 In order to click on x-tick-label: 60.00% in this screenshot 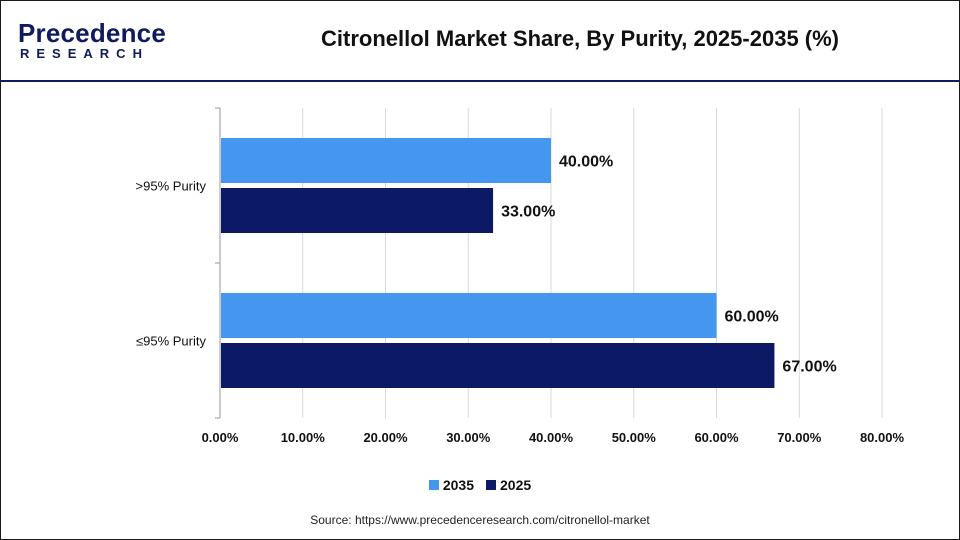, I will do `click(716, 437)`.